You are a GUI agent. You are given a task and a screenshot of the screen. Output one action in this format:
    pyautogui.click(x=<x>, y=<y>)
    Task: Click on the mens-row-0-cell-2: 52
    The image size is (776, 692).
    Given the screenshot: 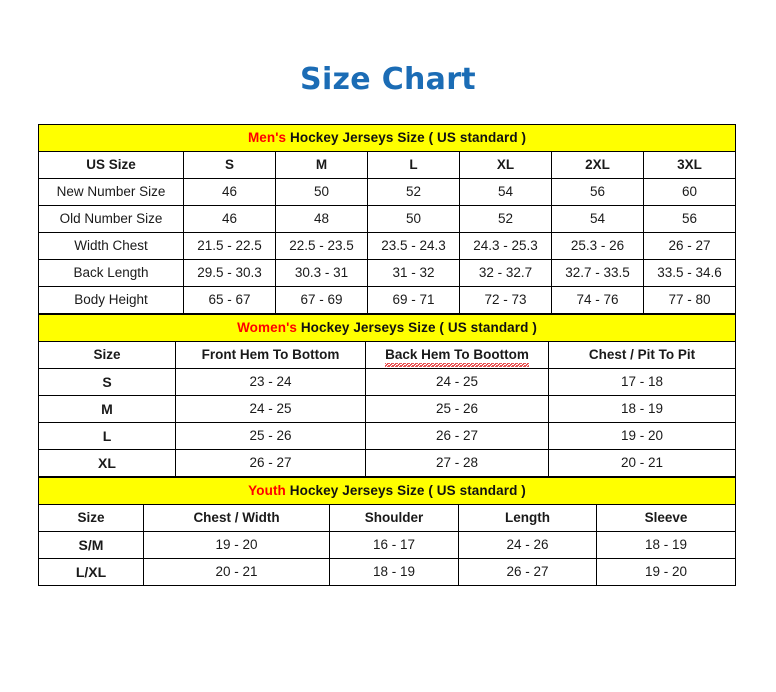 What is the action you would take?
    pyautogui.click(x=413, y=192)
    